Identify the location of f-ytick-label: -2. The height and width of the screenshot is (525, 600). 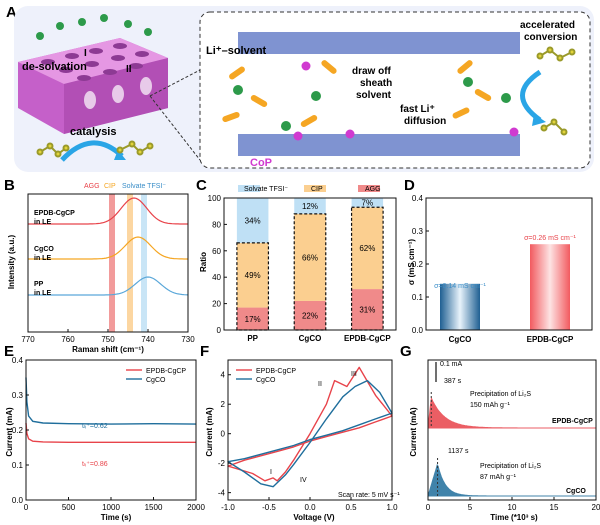
(222, 463).